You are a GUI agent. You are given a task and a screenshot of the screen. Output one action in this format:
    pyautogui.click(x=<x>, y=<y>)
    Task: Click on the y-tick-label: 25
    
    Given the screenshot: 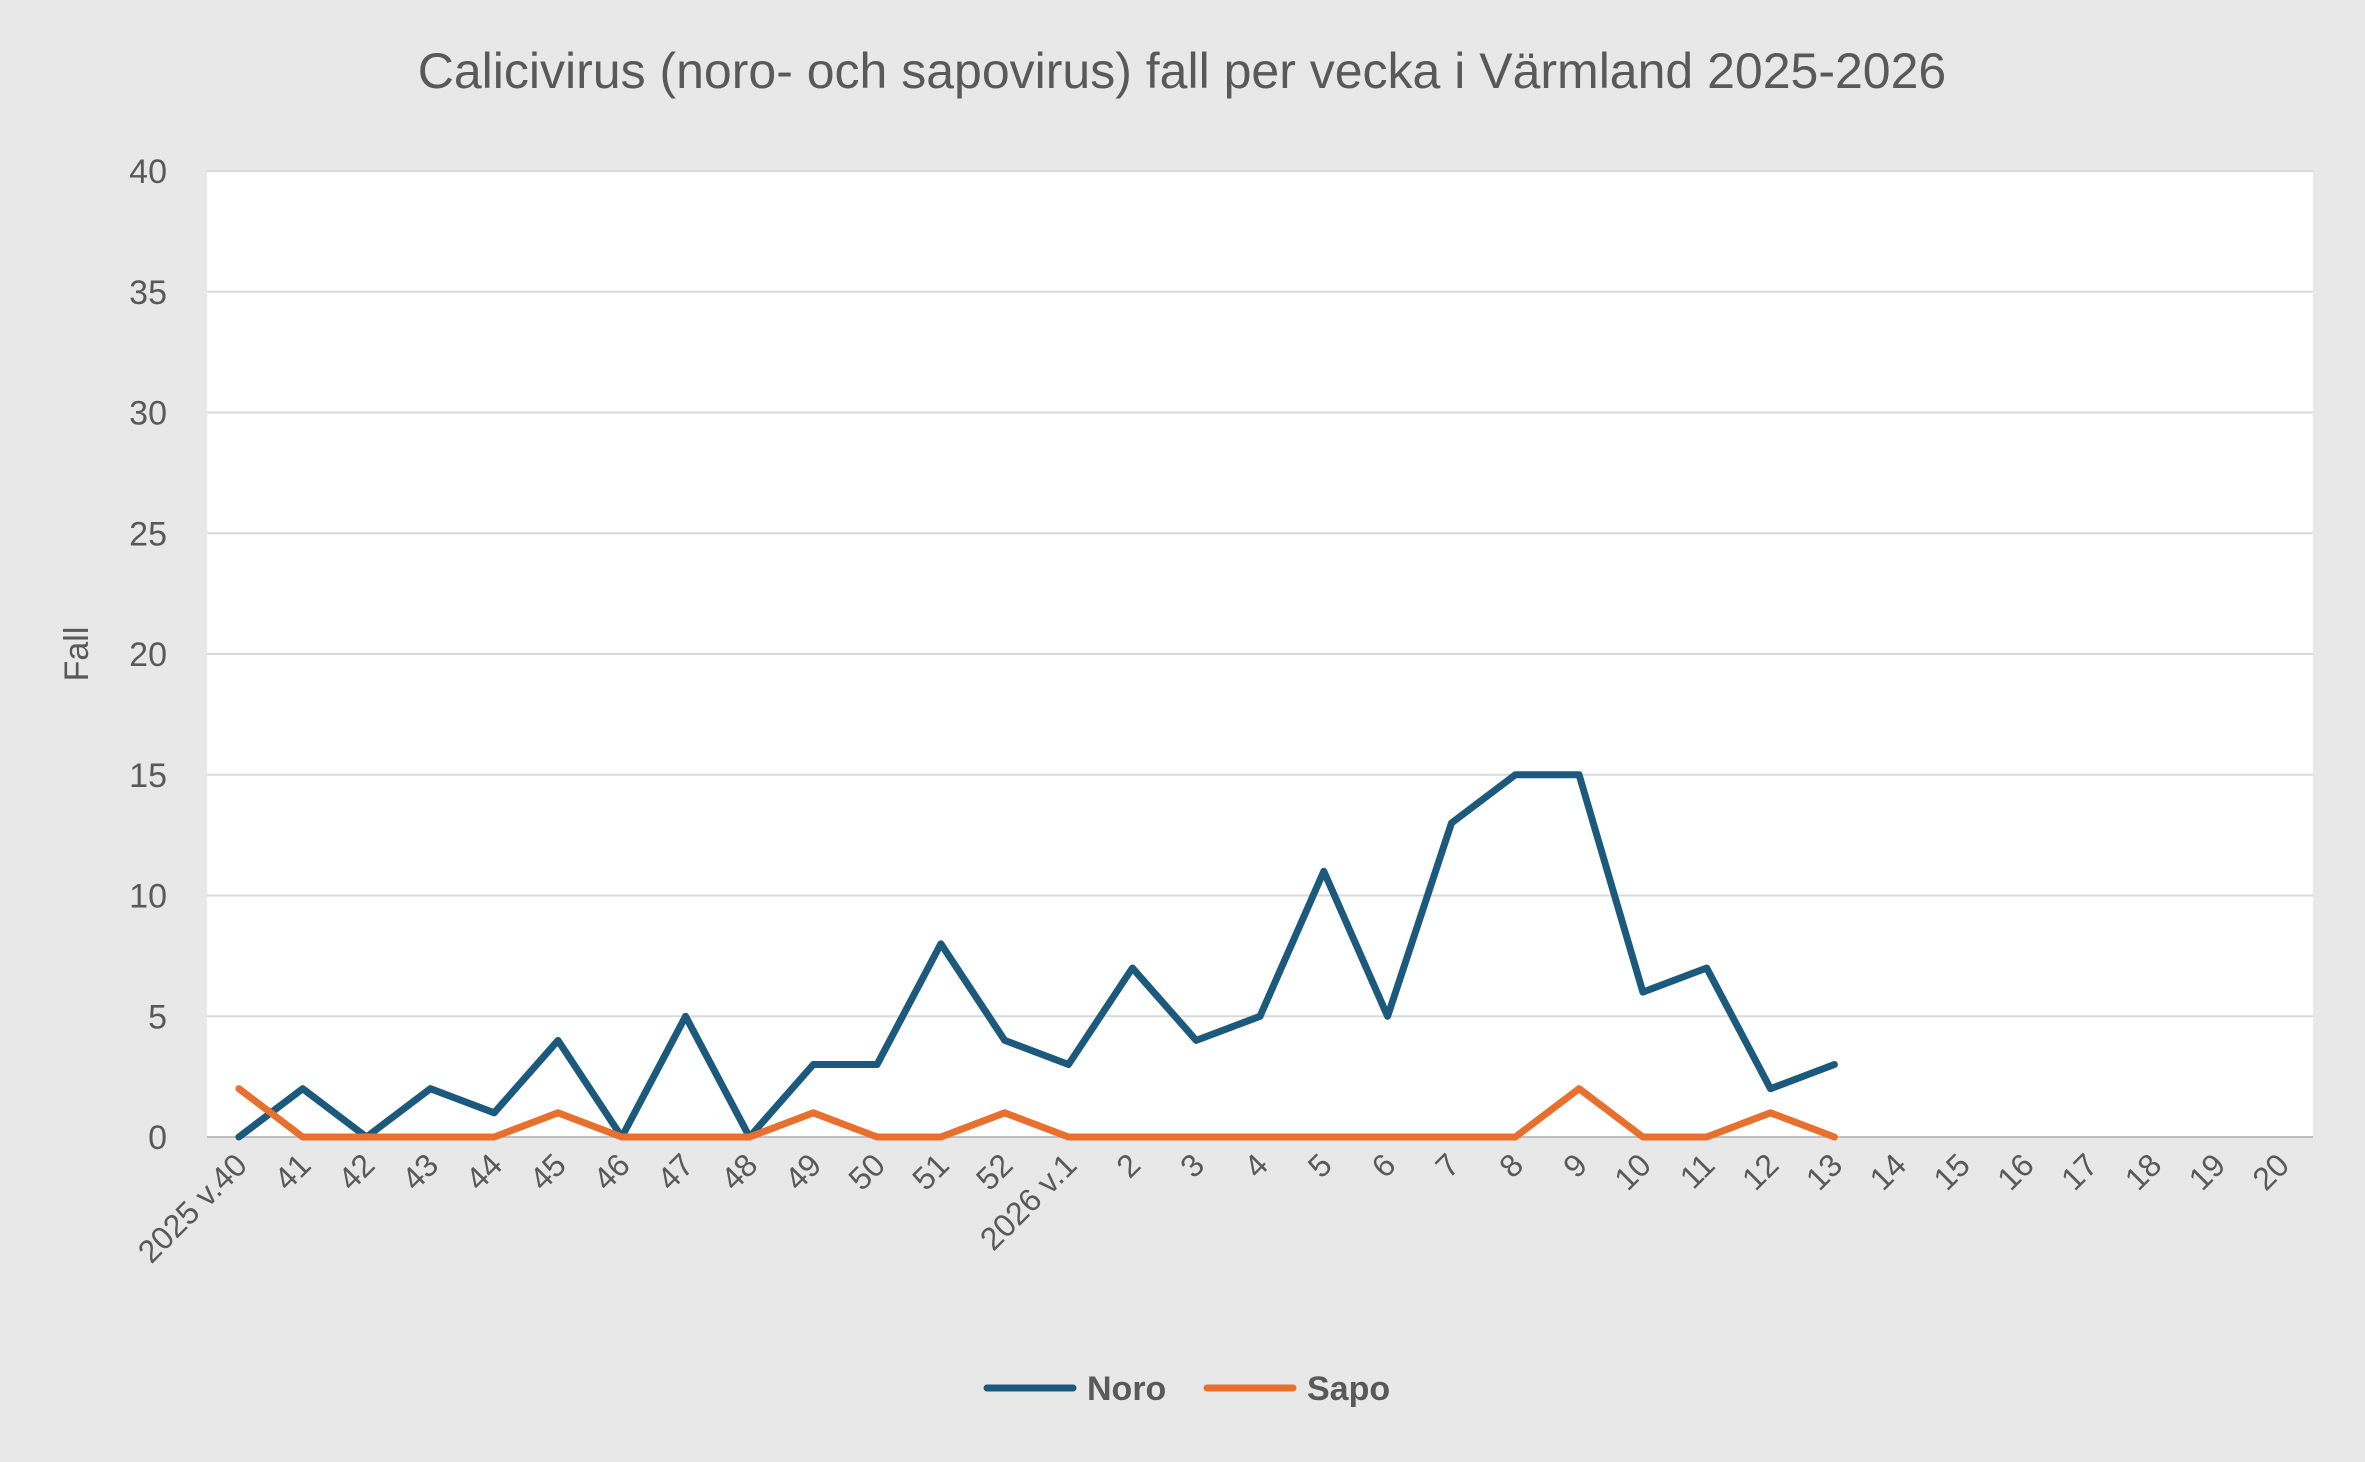 What is the action you would take?
    pyautogui.click(x=148, y=534)
    